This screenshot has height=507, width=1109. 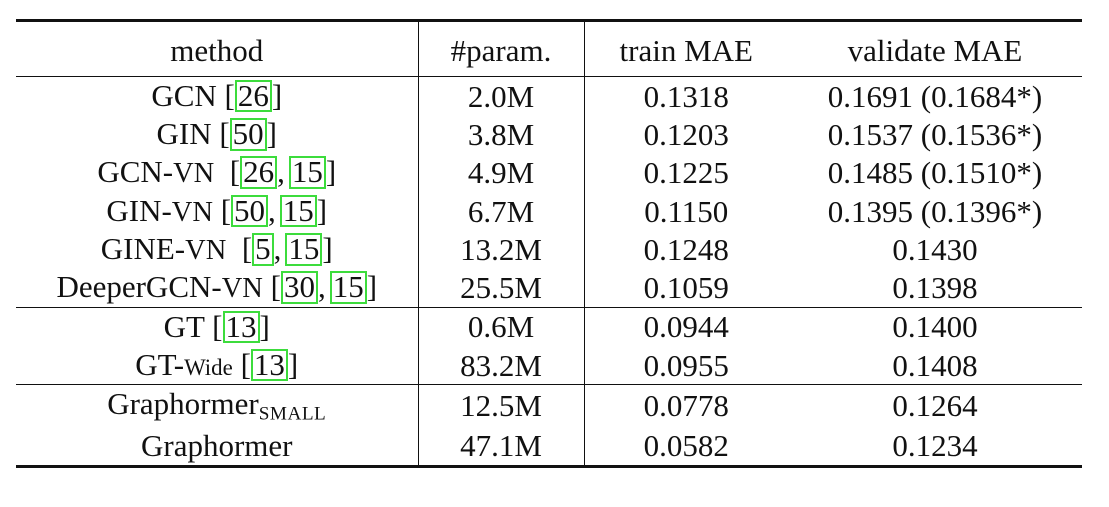 I want to click on method-name: GINE-, so click(x=143, y=249).